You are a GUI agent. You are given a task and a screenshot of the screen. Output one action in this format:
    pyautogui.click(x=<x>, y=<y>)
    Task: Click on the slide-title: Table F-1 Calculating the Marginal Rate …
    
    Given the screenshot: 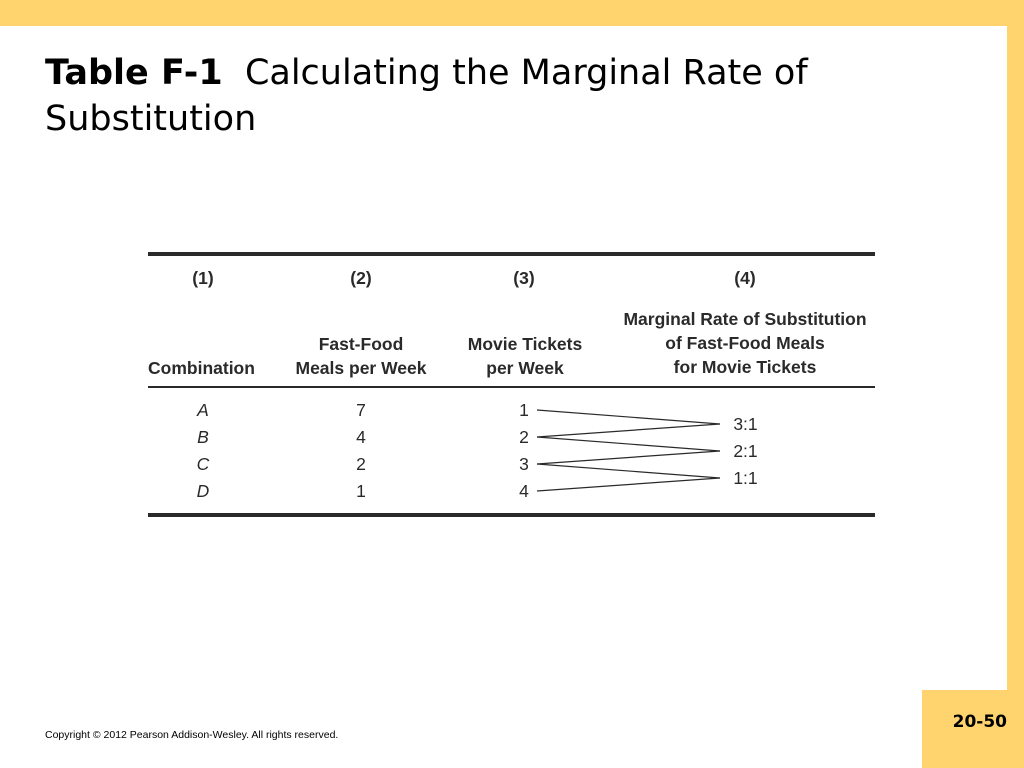 What is the action you would take?
    pyautogui.click(x=495, y=96)
    